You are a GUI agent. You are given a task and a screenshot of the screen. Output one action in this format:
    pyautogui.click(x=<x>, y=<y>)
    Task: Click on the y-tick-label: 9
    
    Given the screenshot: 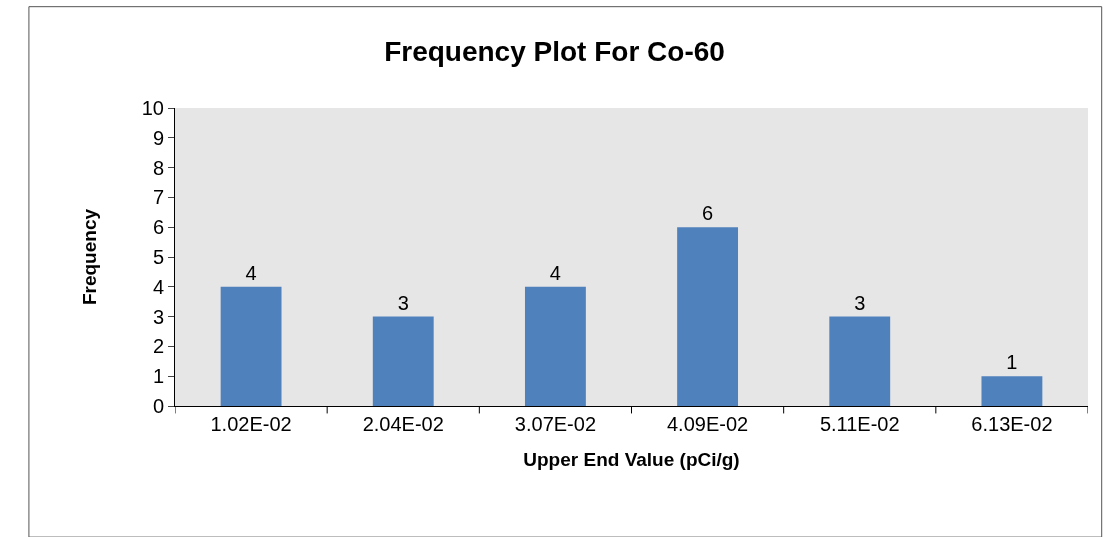 What is the action you would take?
    pyautogui.click(x=158, y=137)
    